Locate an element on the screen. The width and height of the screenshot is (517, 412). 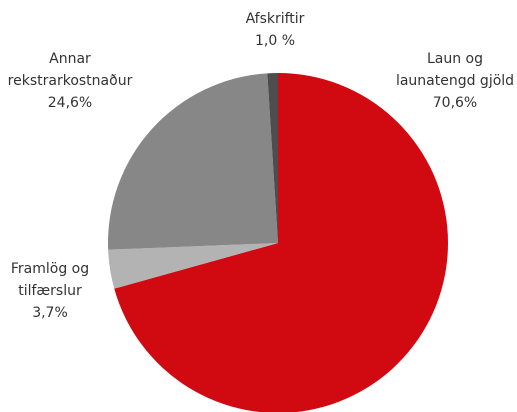
category-label: Framlög og tilfærslur is located at coordinates (50, 280).